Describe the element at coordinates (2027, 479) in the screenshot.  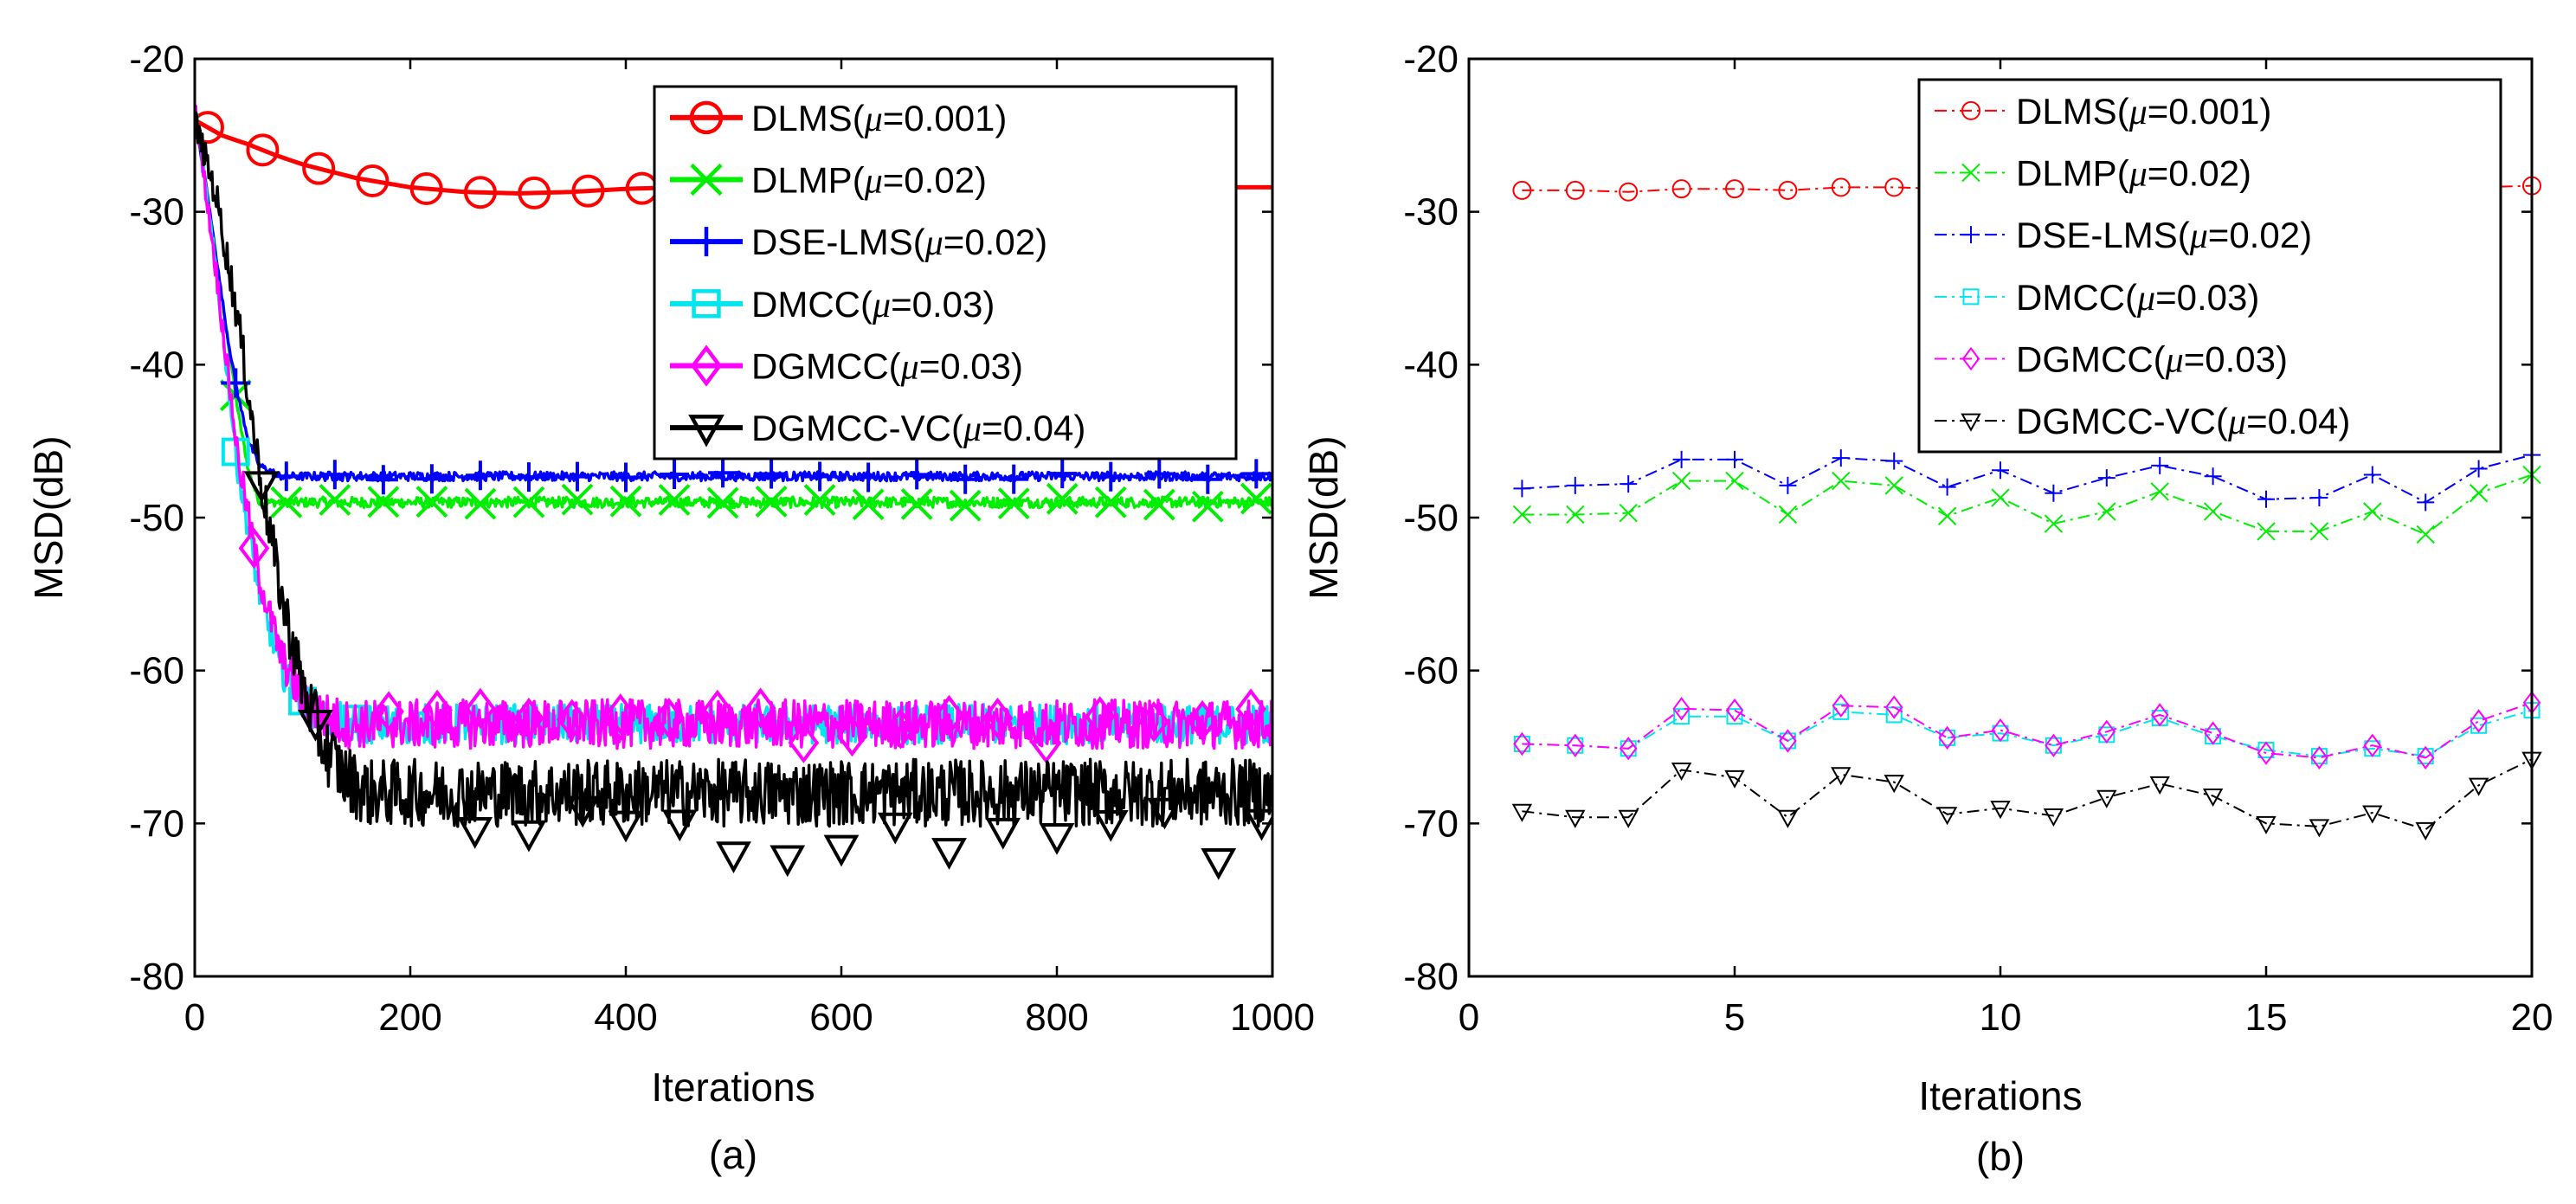
I see `series-b-line-dse-lms` at that location.